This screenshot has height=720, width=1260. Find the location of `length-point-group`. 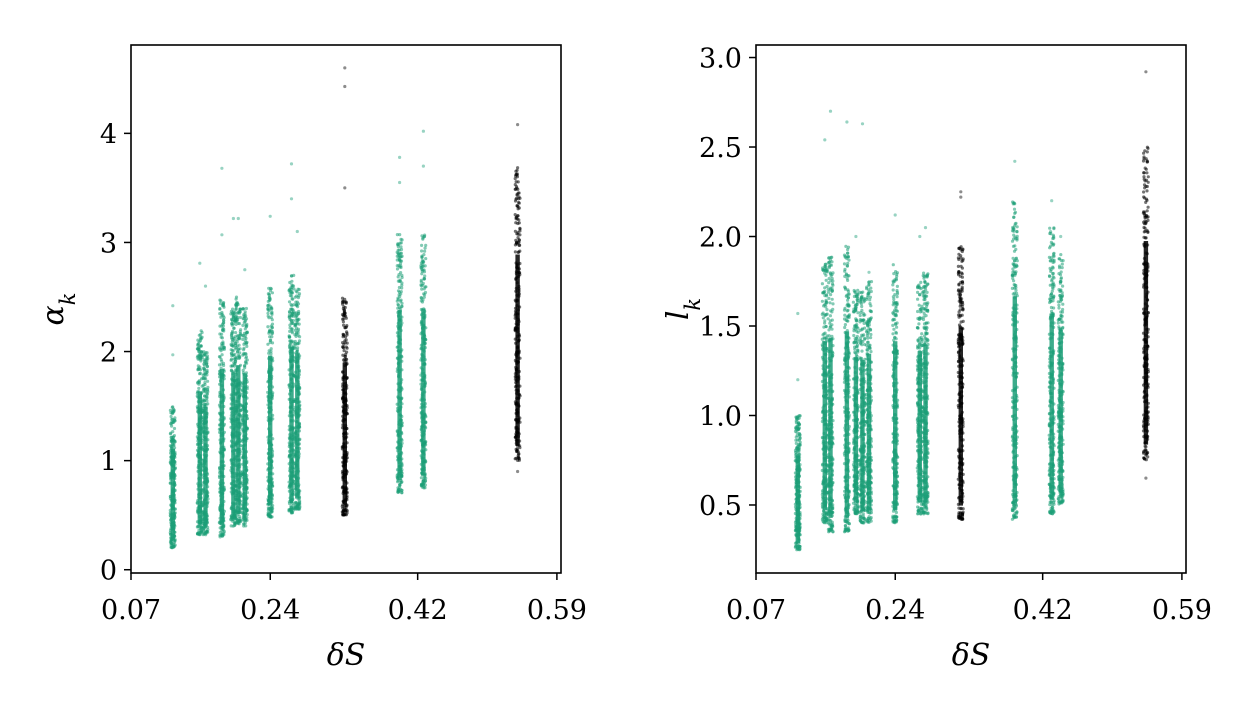

length-point-group is located at coordinates (797, 431).